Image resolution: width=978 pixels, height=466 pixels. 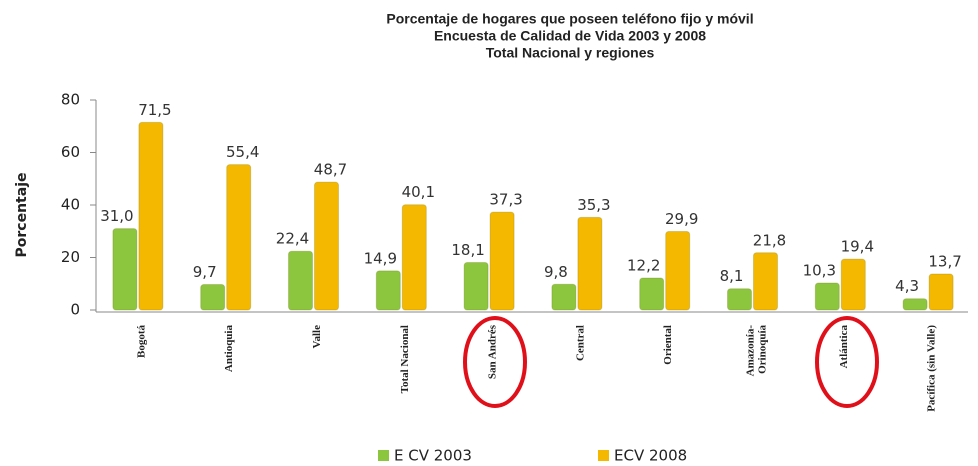 I want to click on y-tick-label: 60, so click(x=70, y=152).